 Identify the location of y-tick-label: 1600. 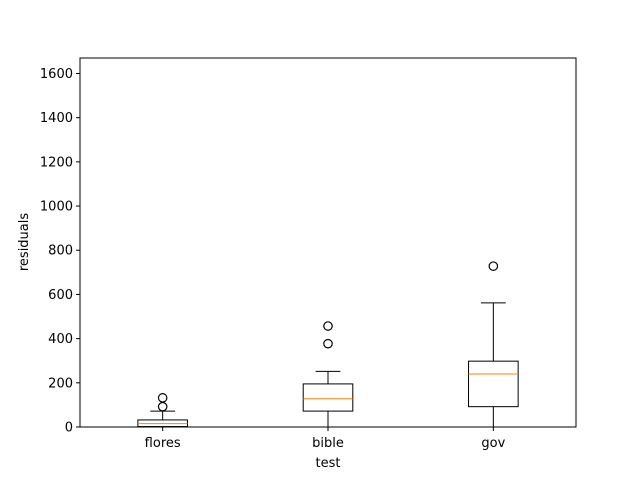
(56, 74).